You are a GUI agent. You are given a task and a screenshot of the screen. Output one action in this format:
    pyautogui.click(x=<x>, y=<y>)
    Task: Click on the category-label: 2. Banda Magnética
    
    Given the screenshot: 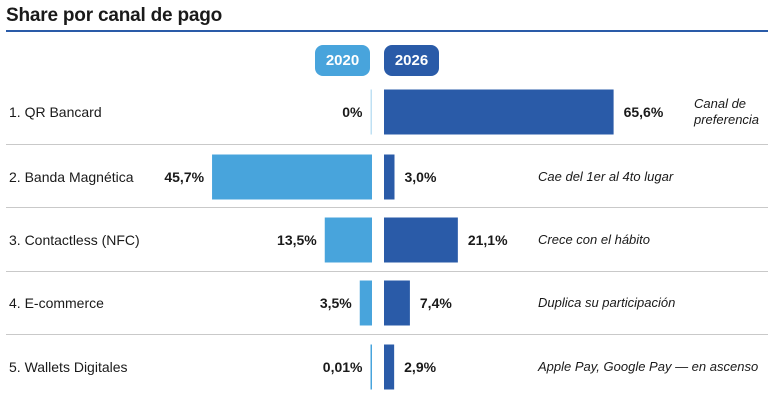 What is the action you would take?
    pyautogui.click(x=71, y=177)
    